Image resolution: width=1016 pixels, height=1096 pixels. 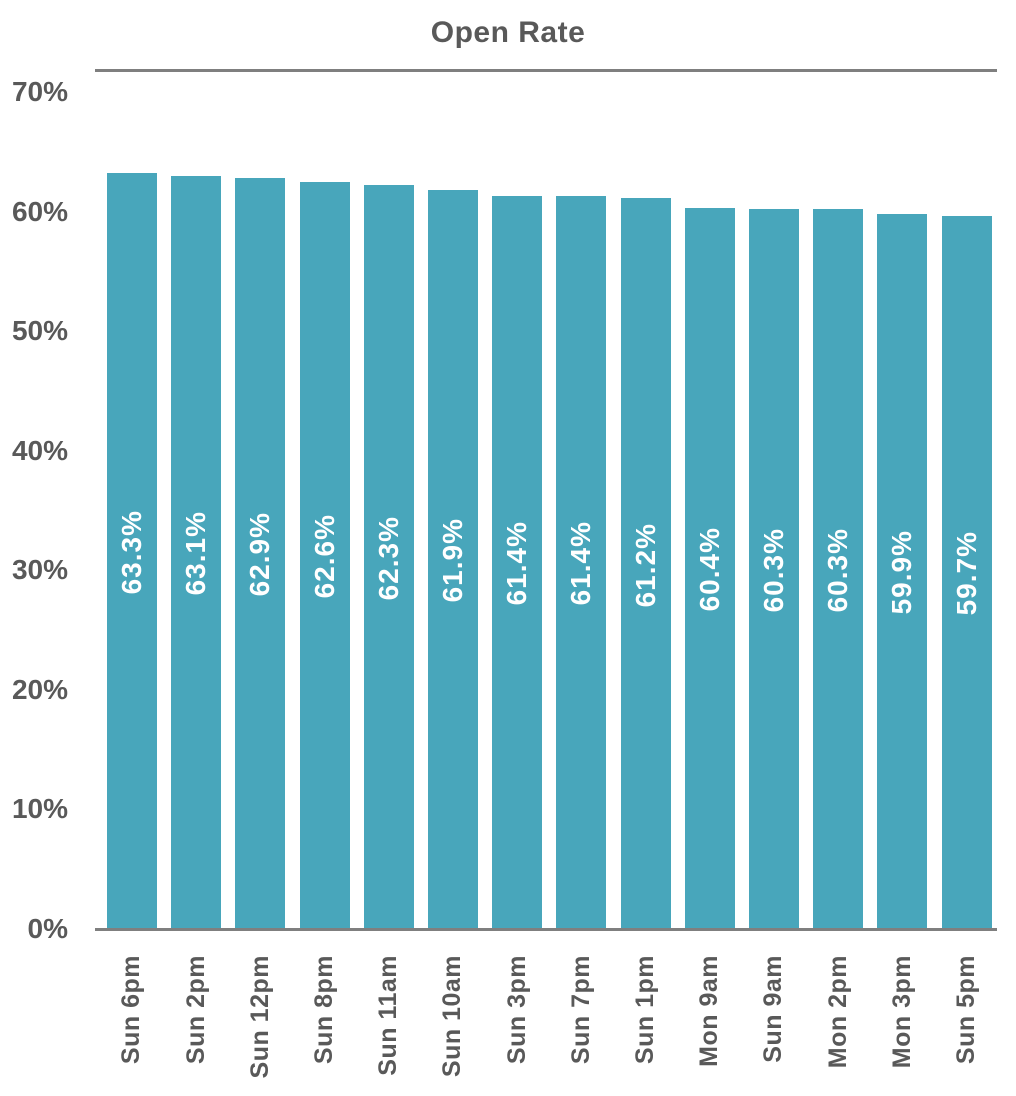 I want to click on bar-value-label: 61.2%, so click(x=645, y=564).